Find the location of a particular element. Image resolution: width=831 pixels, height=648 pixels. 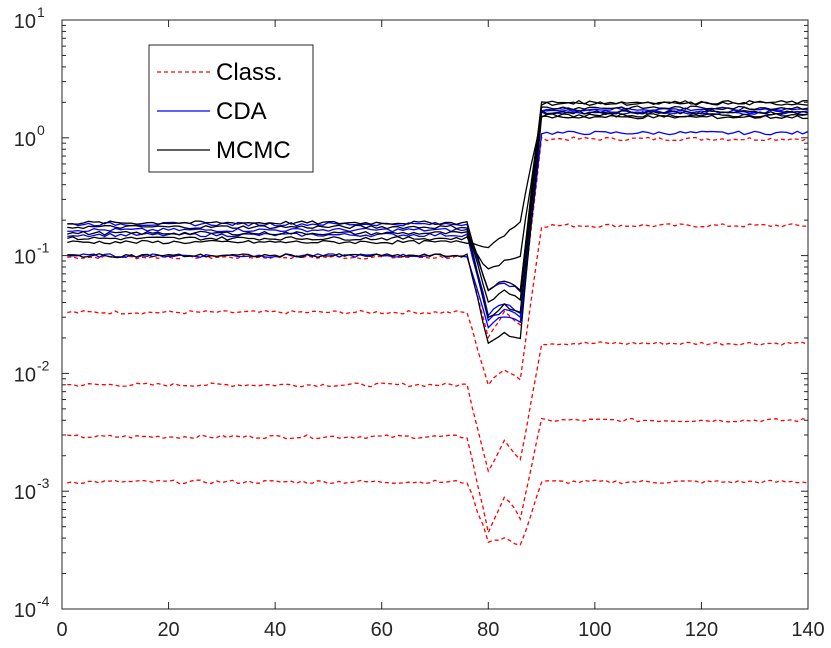

y-tick-exponent: 0 is located at coordinates (41, 130).